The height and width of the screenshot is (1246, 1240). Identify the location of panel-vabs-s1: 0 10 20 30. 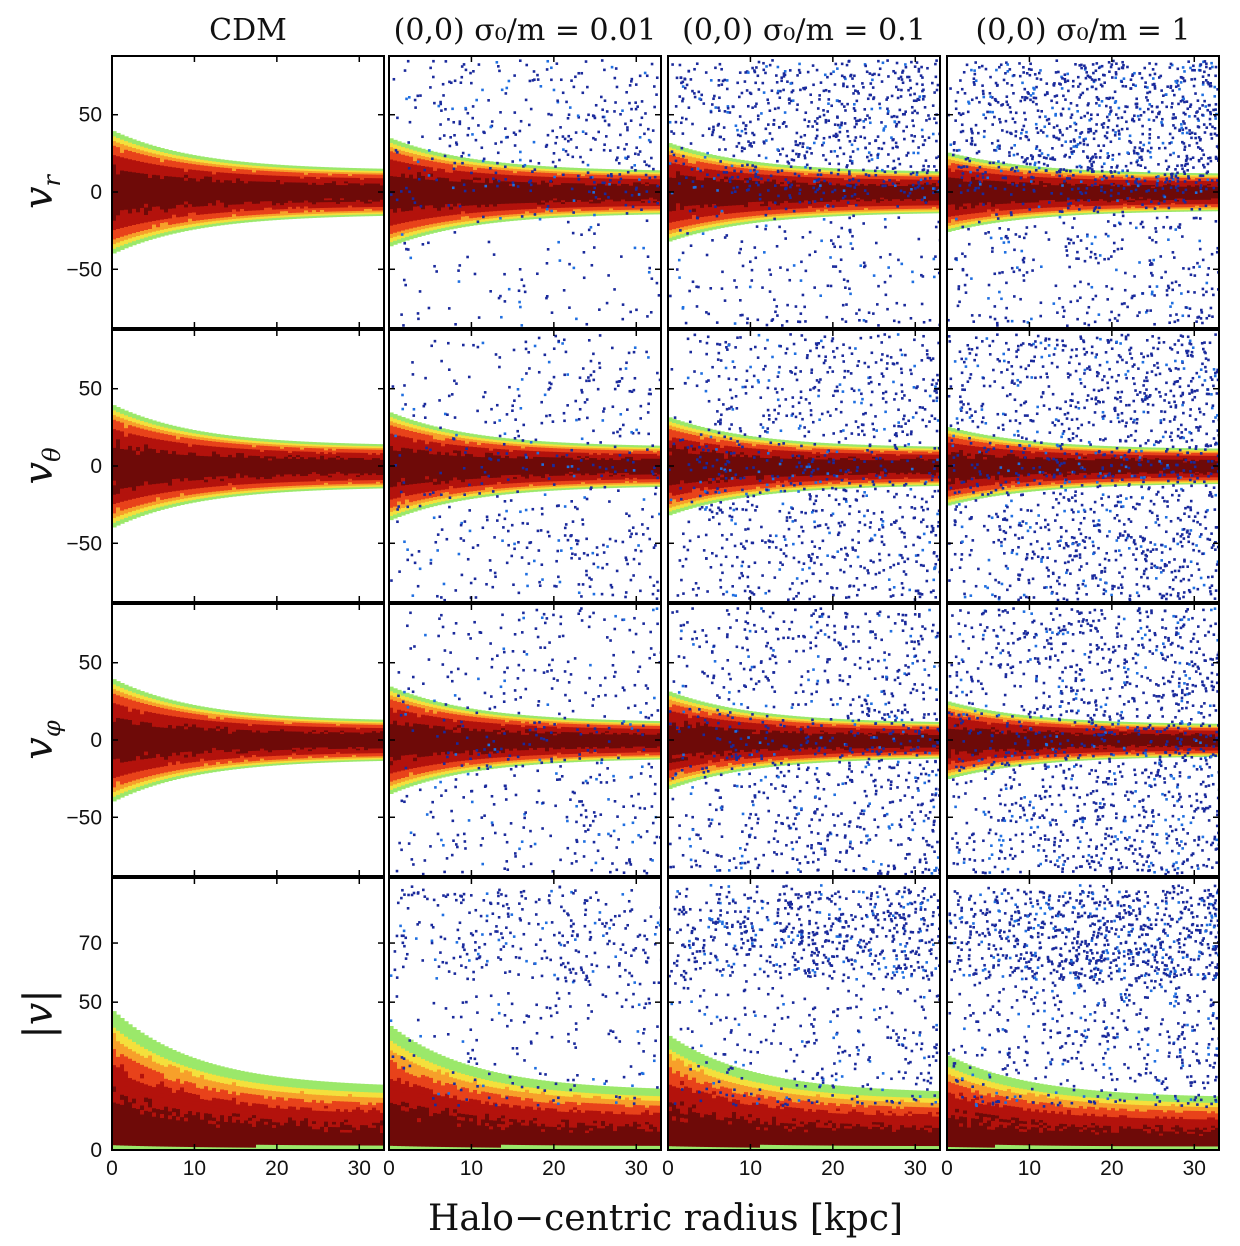
(1080, 1028).